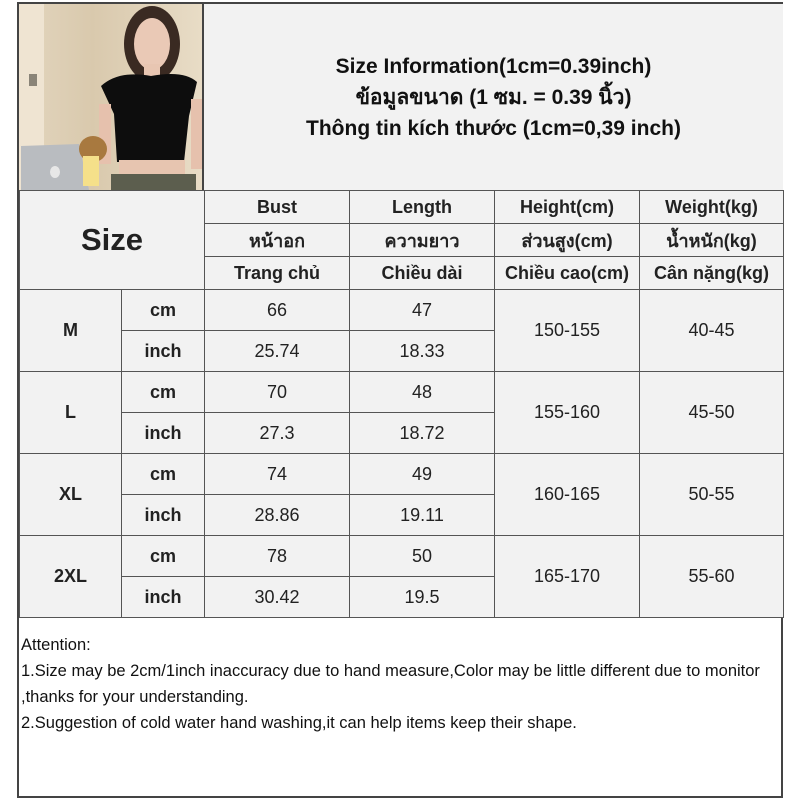 This screenshot has width=800, height=800. I want to click on size-cell: M, so click(70, 330).